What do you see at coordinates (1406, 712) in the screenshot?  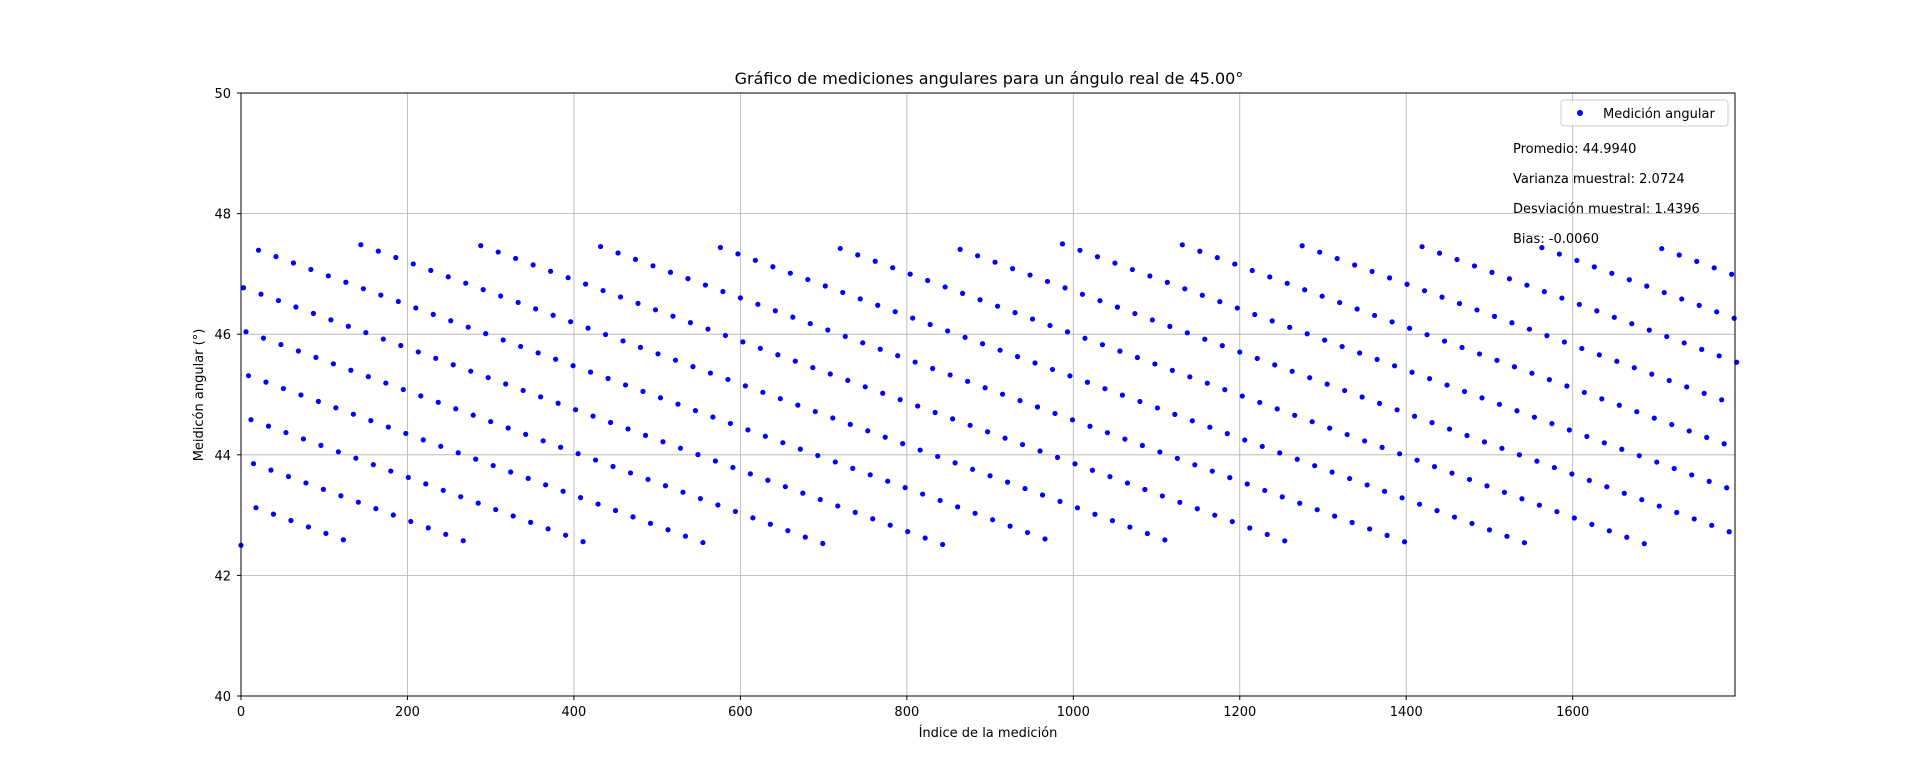 I see `x-tick-label: 1400` at bounding box center [1406, 712].